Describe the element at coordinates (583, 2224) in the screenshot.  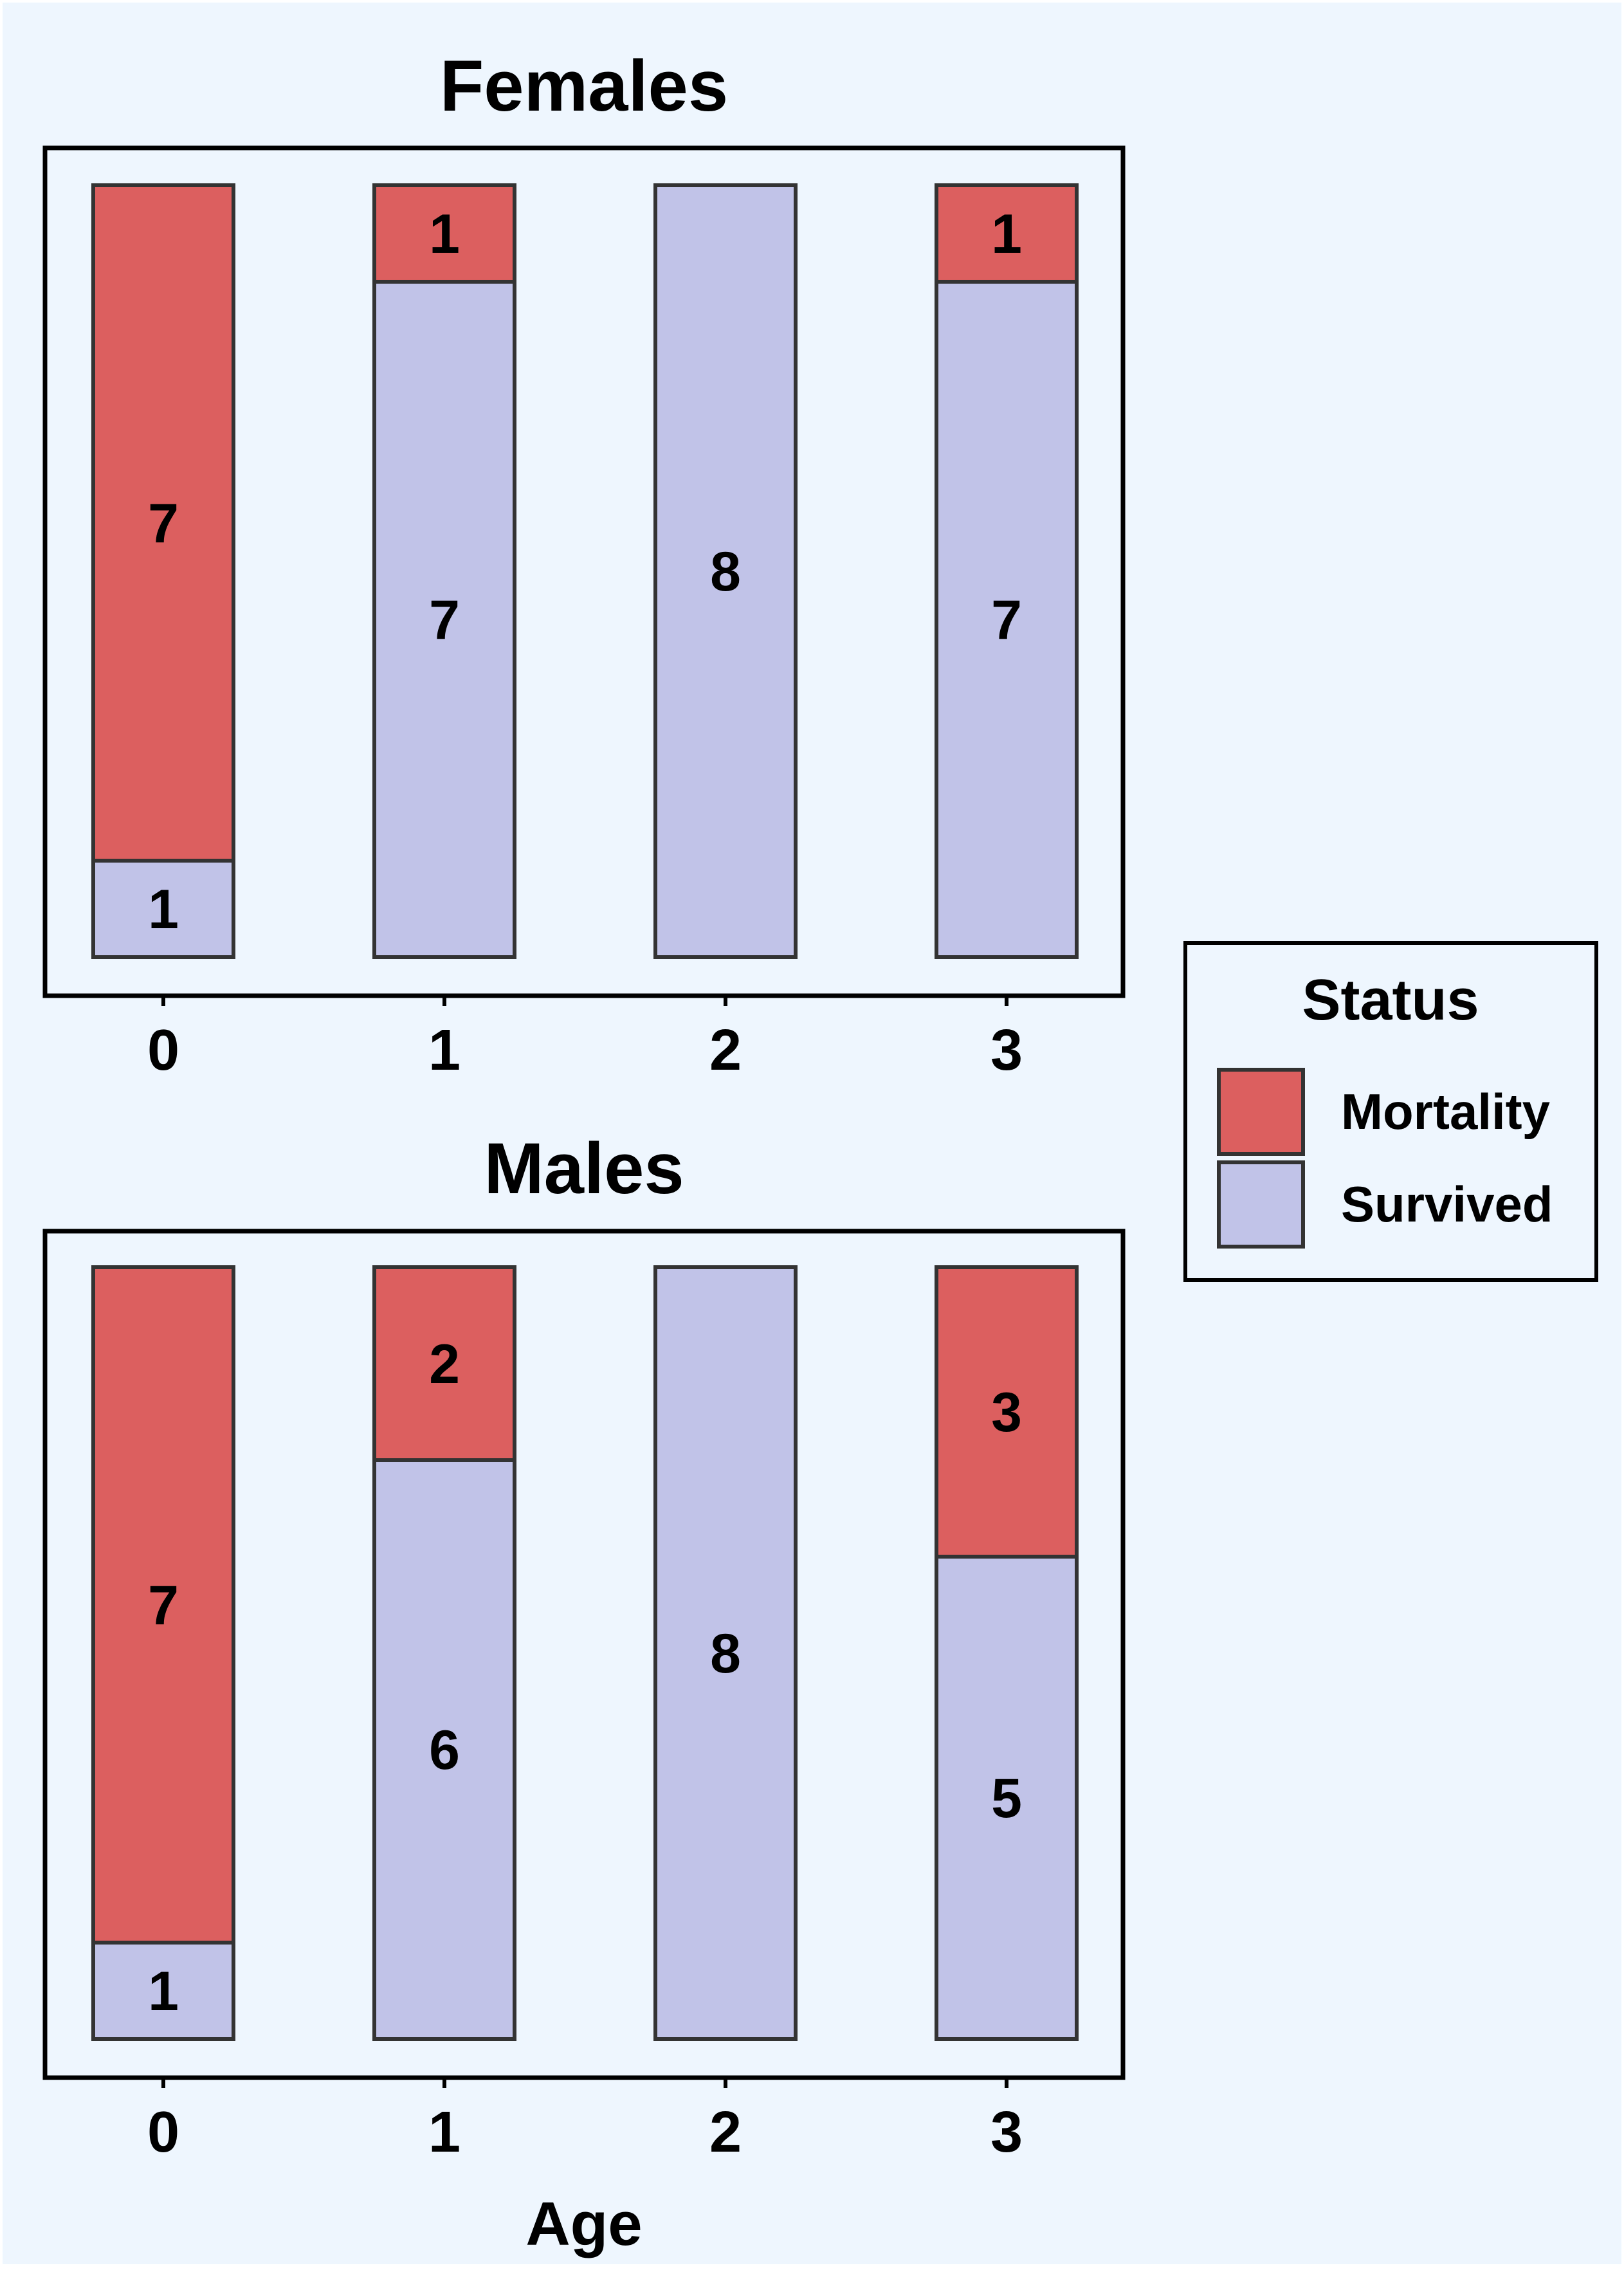
I see `x-axis-label: Age` at that location.